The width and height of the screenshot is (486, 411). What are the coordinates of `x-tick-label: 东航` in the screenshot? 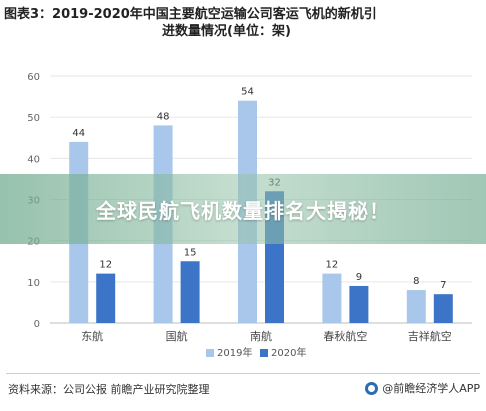 It's located at (92, 336).